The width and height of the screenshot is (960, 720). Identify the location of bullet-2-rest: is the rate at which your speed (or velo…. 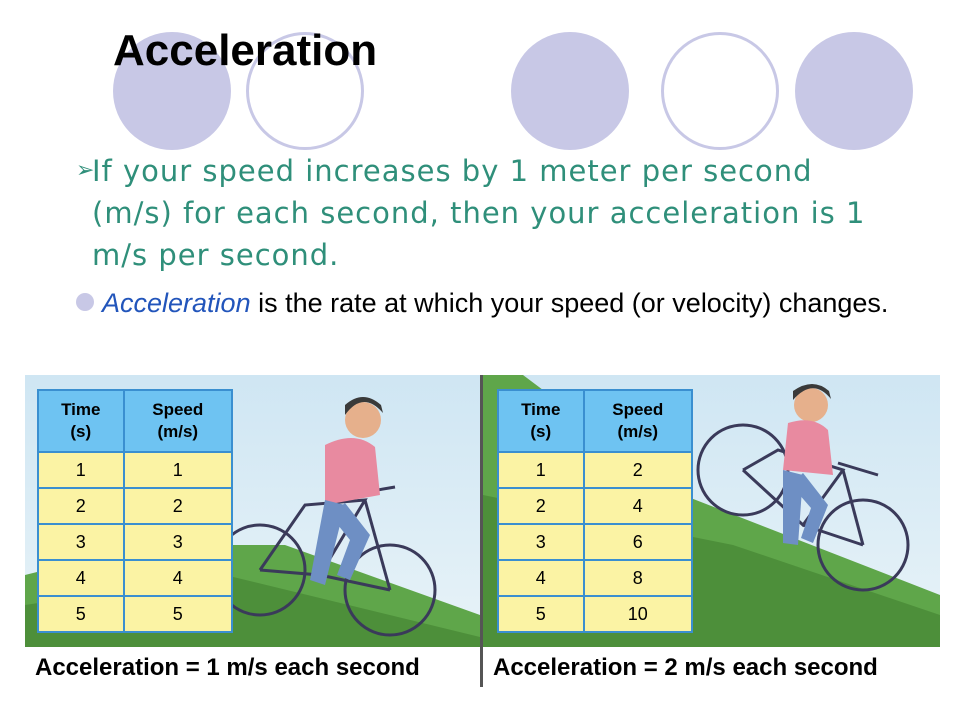
(569, 303).